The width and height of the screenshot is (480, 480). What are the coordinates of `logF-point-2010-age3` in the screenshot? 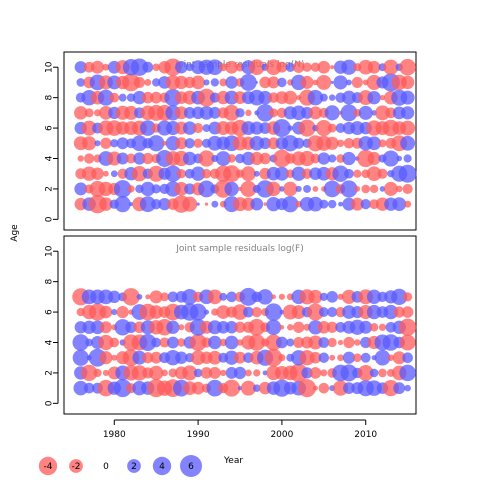 It's located at (365, 357).